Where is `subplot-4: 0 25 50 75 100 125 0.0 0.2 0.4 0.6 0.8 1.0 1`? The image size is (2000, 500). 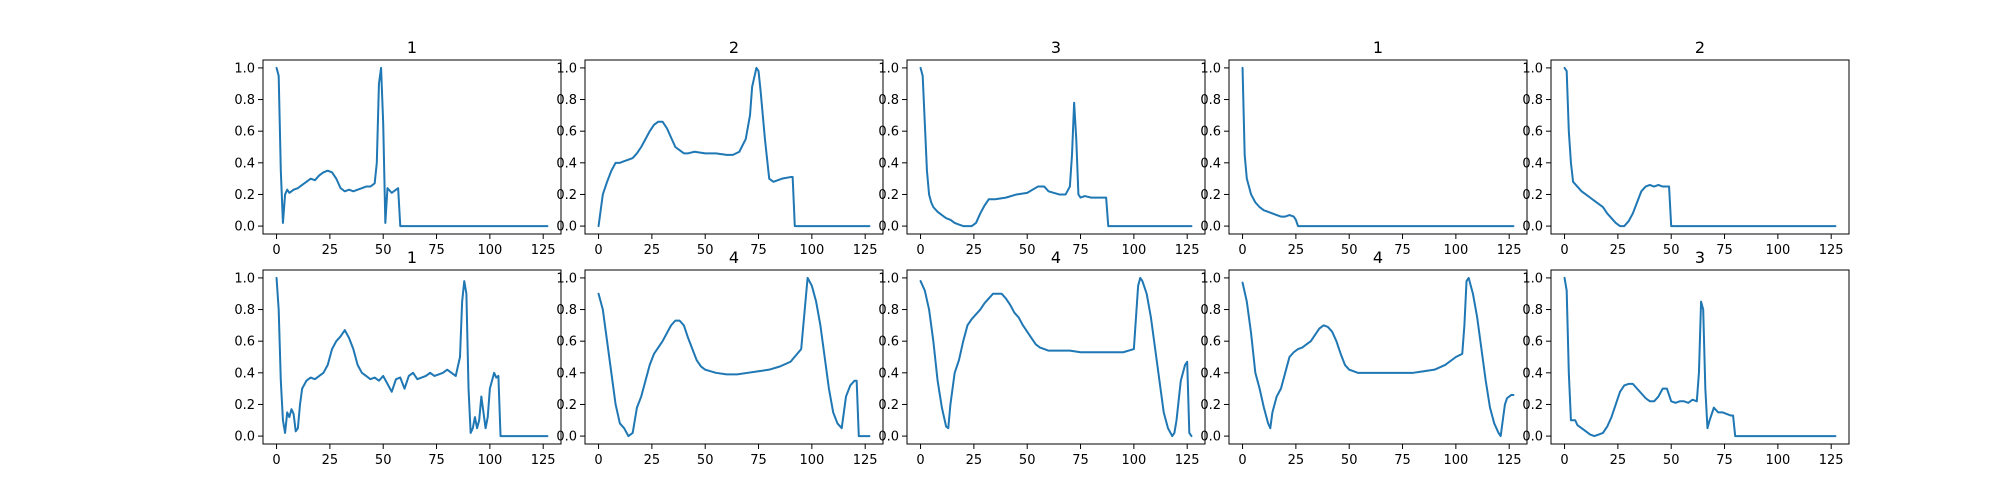 subplot-4: 0 25 50 75 100 125 0.0 0.2 0.4 0.6 0.8 1.0 1 is located at coordinates (1364, 148).